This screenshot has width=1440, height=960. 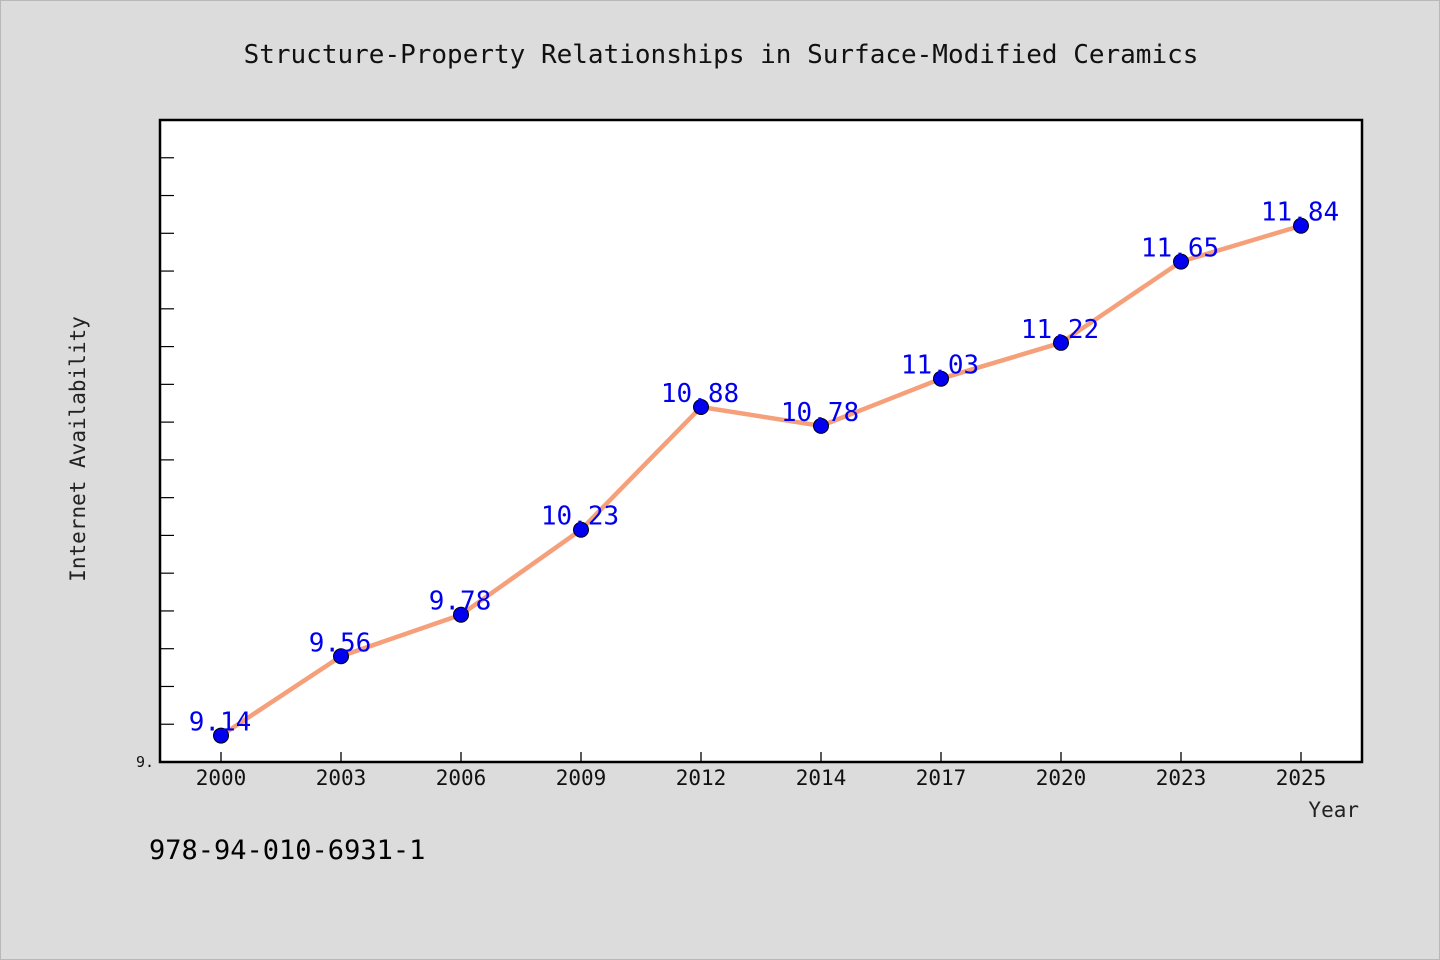 I want to click on data-label: 11.84, so click(x=1300, y=213).